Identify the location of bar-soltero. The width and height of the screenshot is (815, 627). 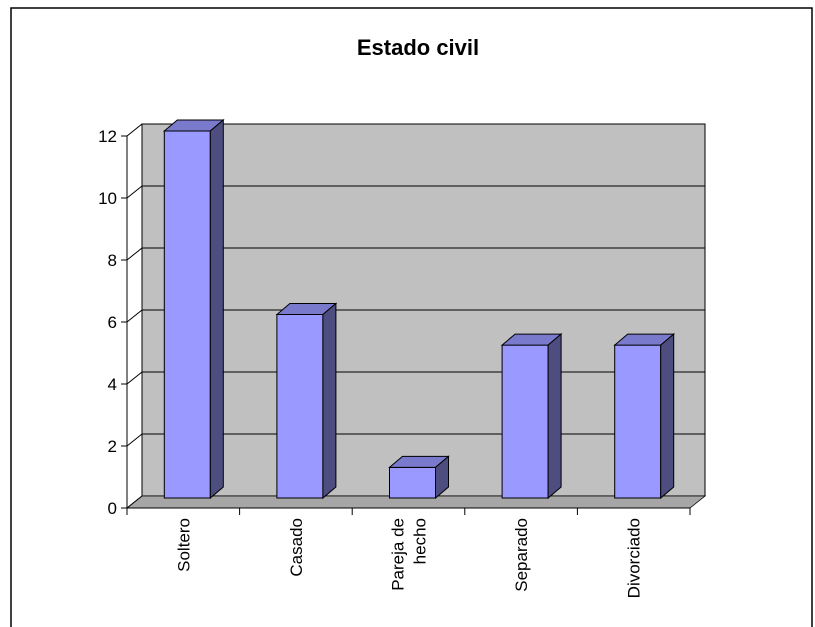
(193, 309).